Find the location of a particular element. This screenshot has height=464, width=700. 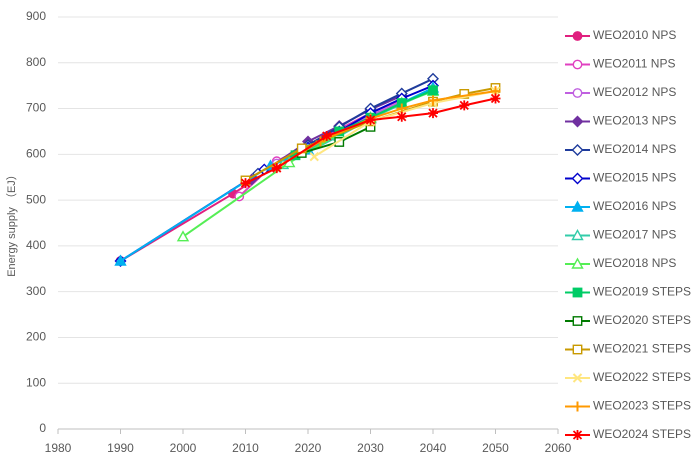

legend-label: WEO2010 NPS is located at coordinates (634, 35).